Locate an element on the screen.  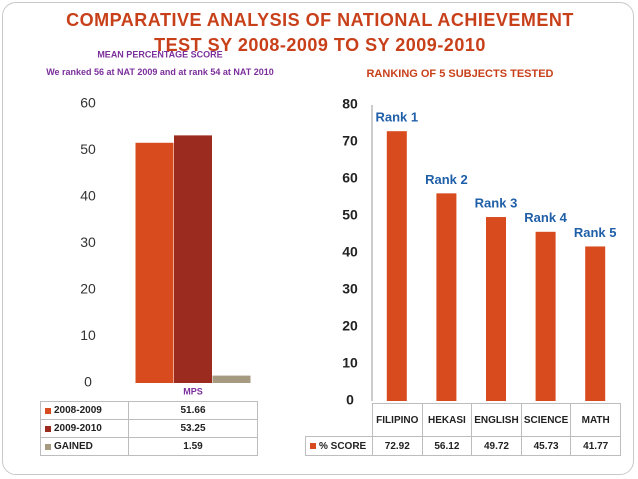
chart-title: RANKING OF 5 SUBJECTS TESTED is located at coordinates (460, 74).